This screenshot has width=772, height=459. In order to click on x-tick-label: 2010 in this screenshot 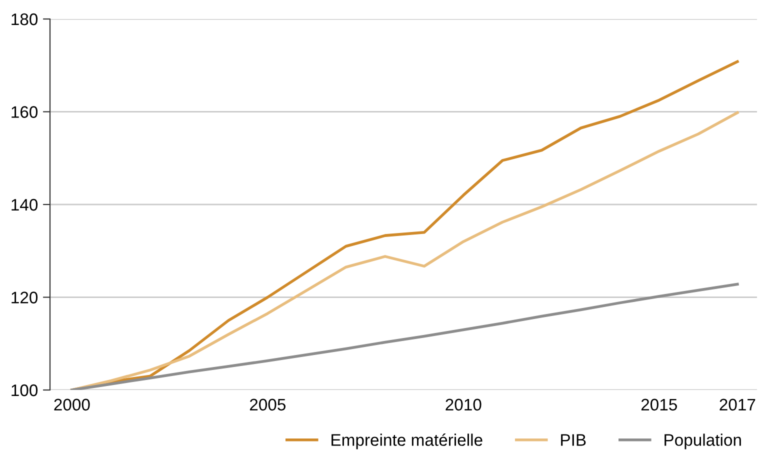, I will do `click(464, 404)`.